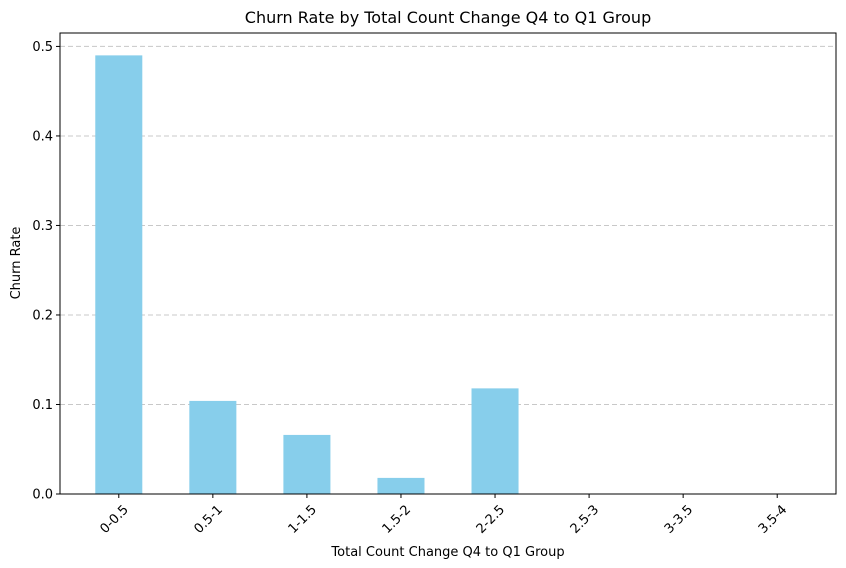 The height and width of the screenshot is (568, 846). Describe the element at coordinates (773, 519) in the screenshot. I see `x-tick-label: 3.5-4` at that location.